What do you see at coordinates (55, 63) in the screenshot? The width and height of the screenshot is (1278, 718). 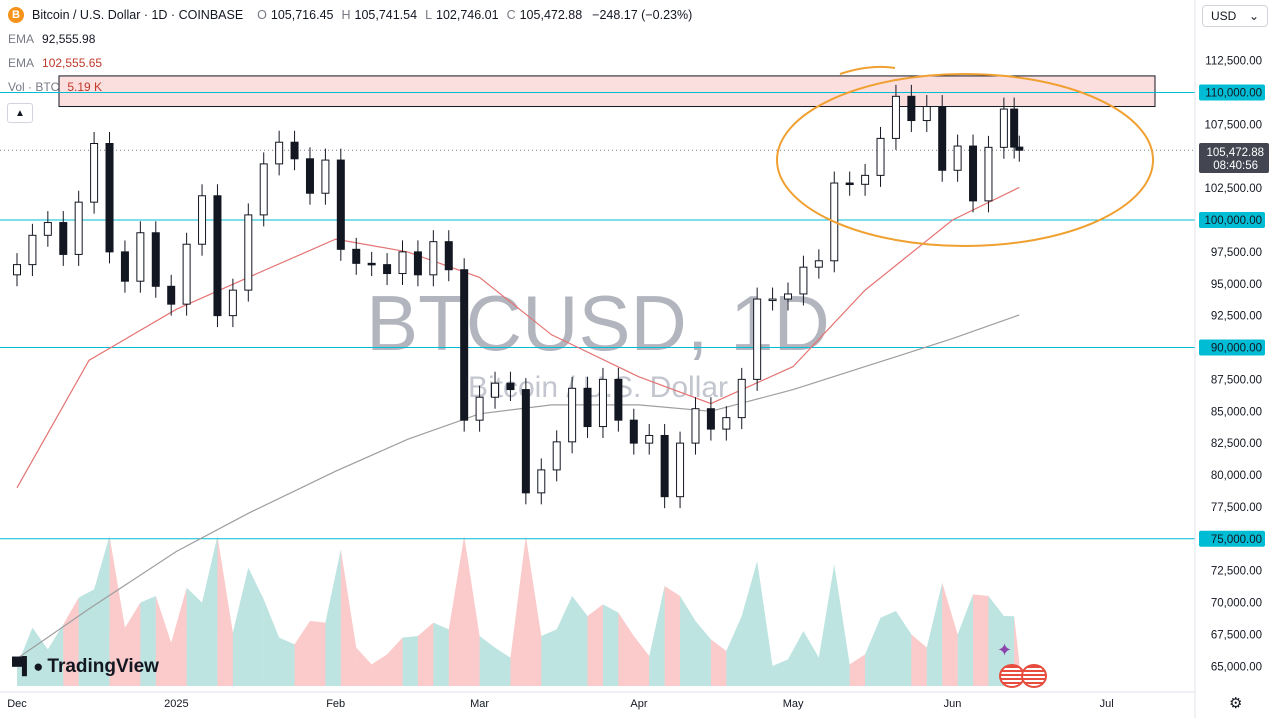 I see `indicator-ema-2: EMA 102,555.65` at bounding box center [55, 63].